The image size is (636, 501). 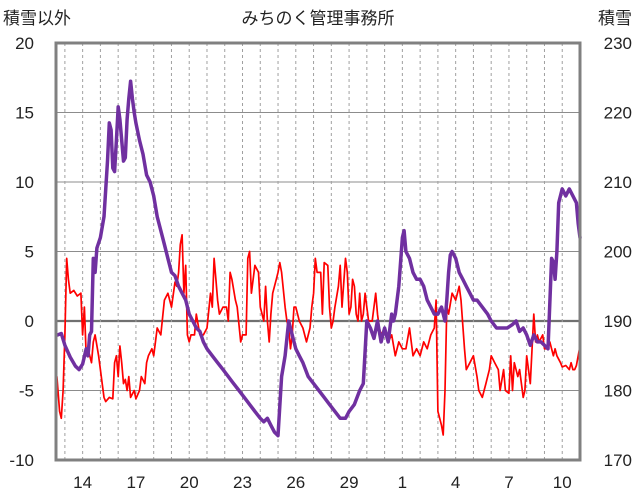 I want to click on left-tick-label: 10, so click(x=24, y=182).